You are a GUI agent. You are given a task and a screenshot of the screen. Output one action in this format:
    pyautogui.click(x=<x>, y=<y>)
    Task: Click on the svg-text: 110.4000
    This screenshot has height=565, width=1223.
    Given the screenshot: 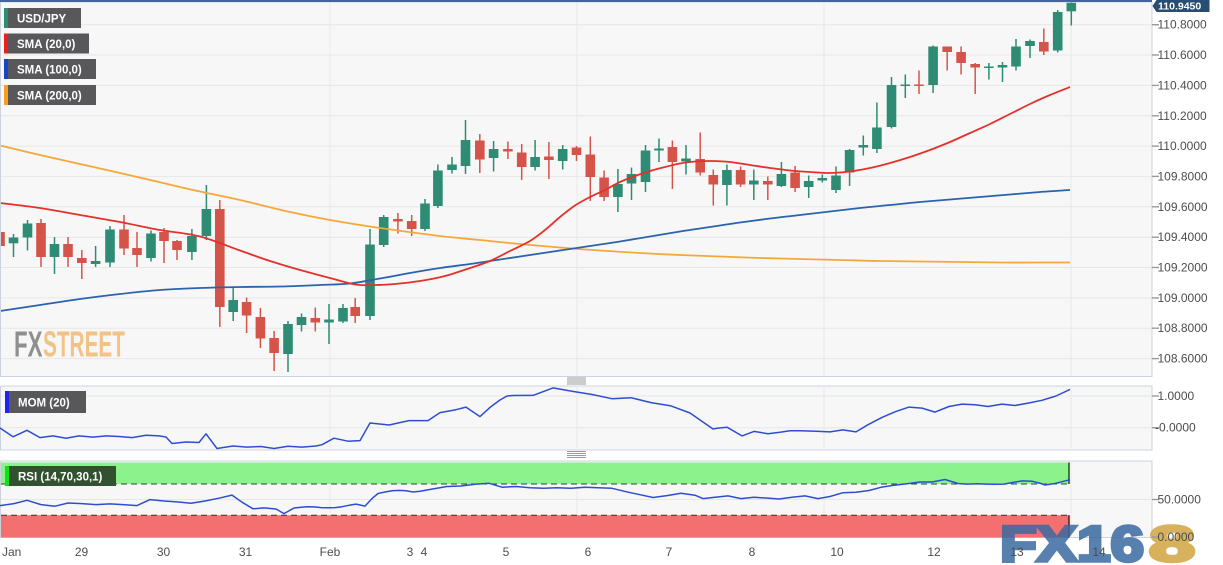 What is the action you would take?
    pyautogui.click(x=1182, y=85)
    